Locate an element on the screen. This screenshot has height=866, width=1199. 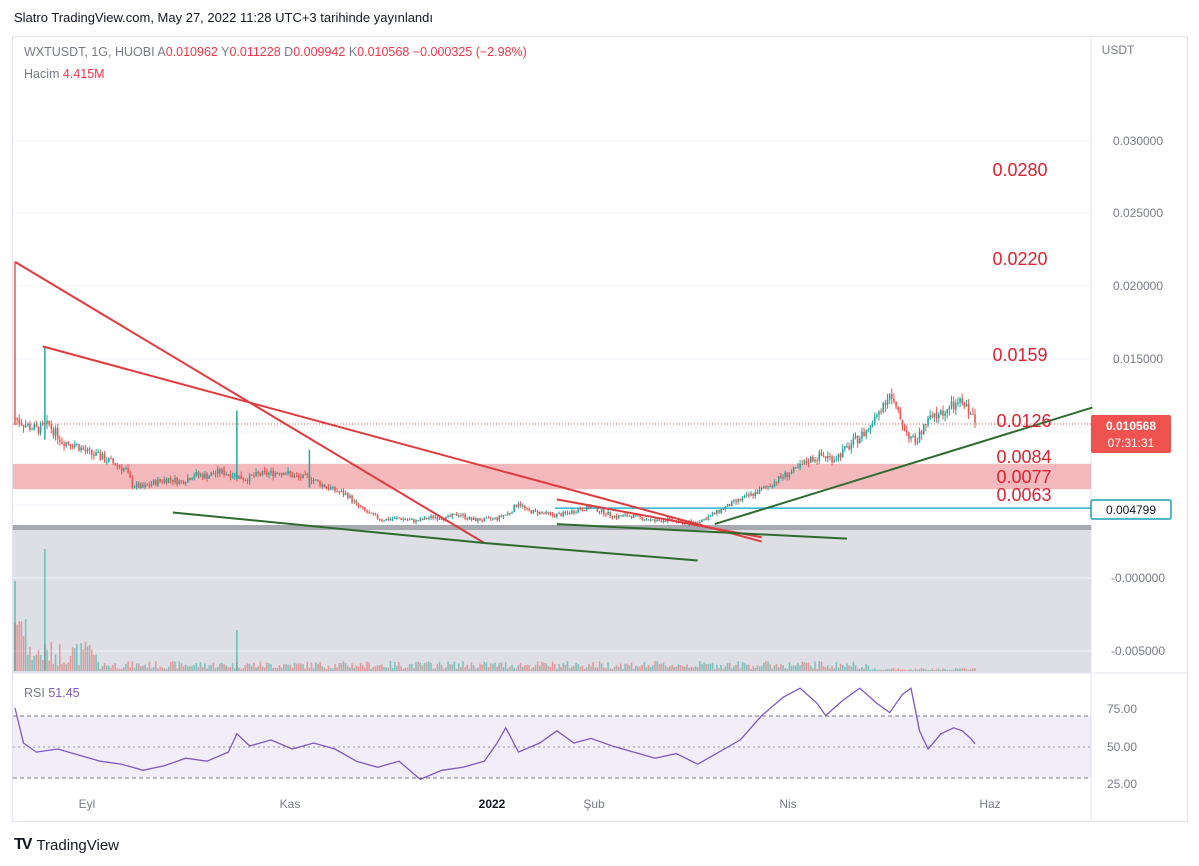
low-value: 0.009942 is located at coordinates (319, 52).